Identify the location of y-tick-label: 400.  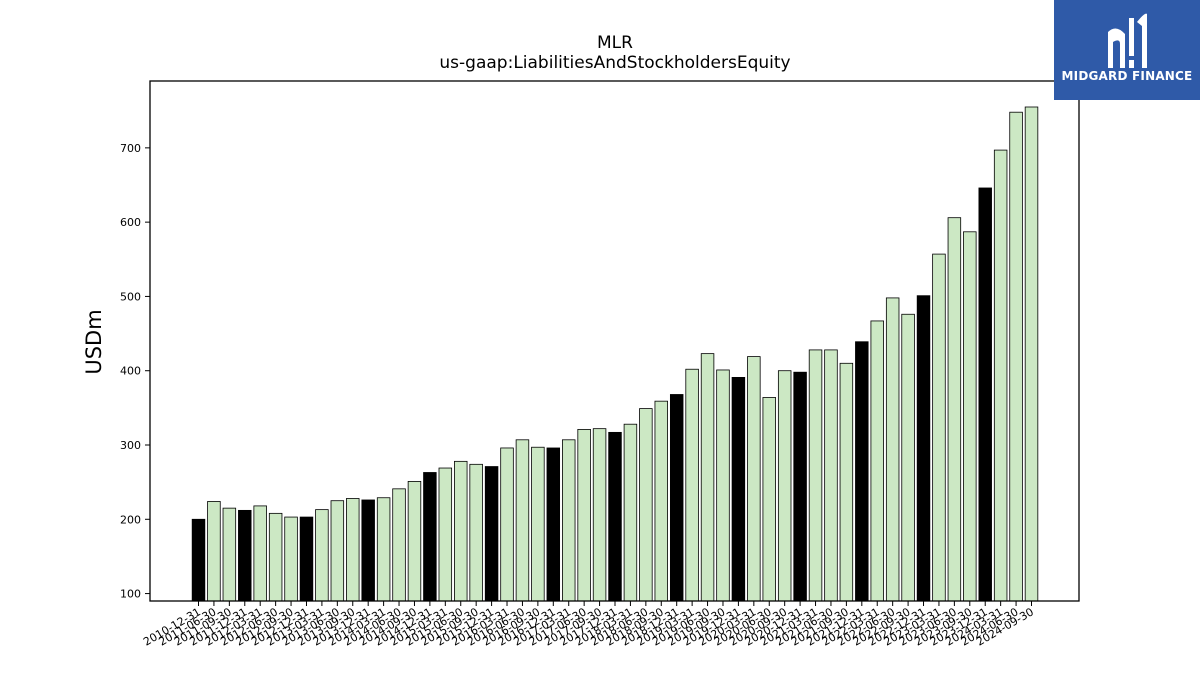
(130, 371).